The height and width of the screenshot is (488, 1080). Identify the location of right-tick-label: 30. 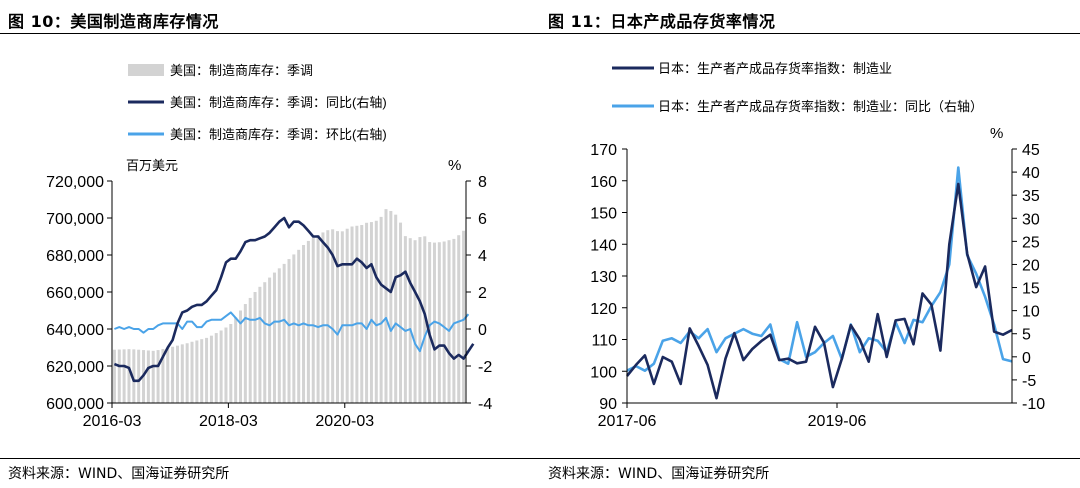
(1031, 219).